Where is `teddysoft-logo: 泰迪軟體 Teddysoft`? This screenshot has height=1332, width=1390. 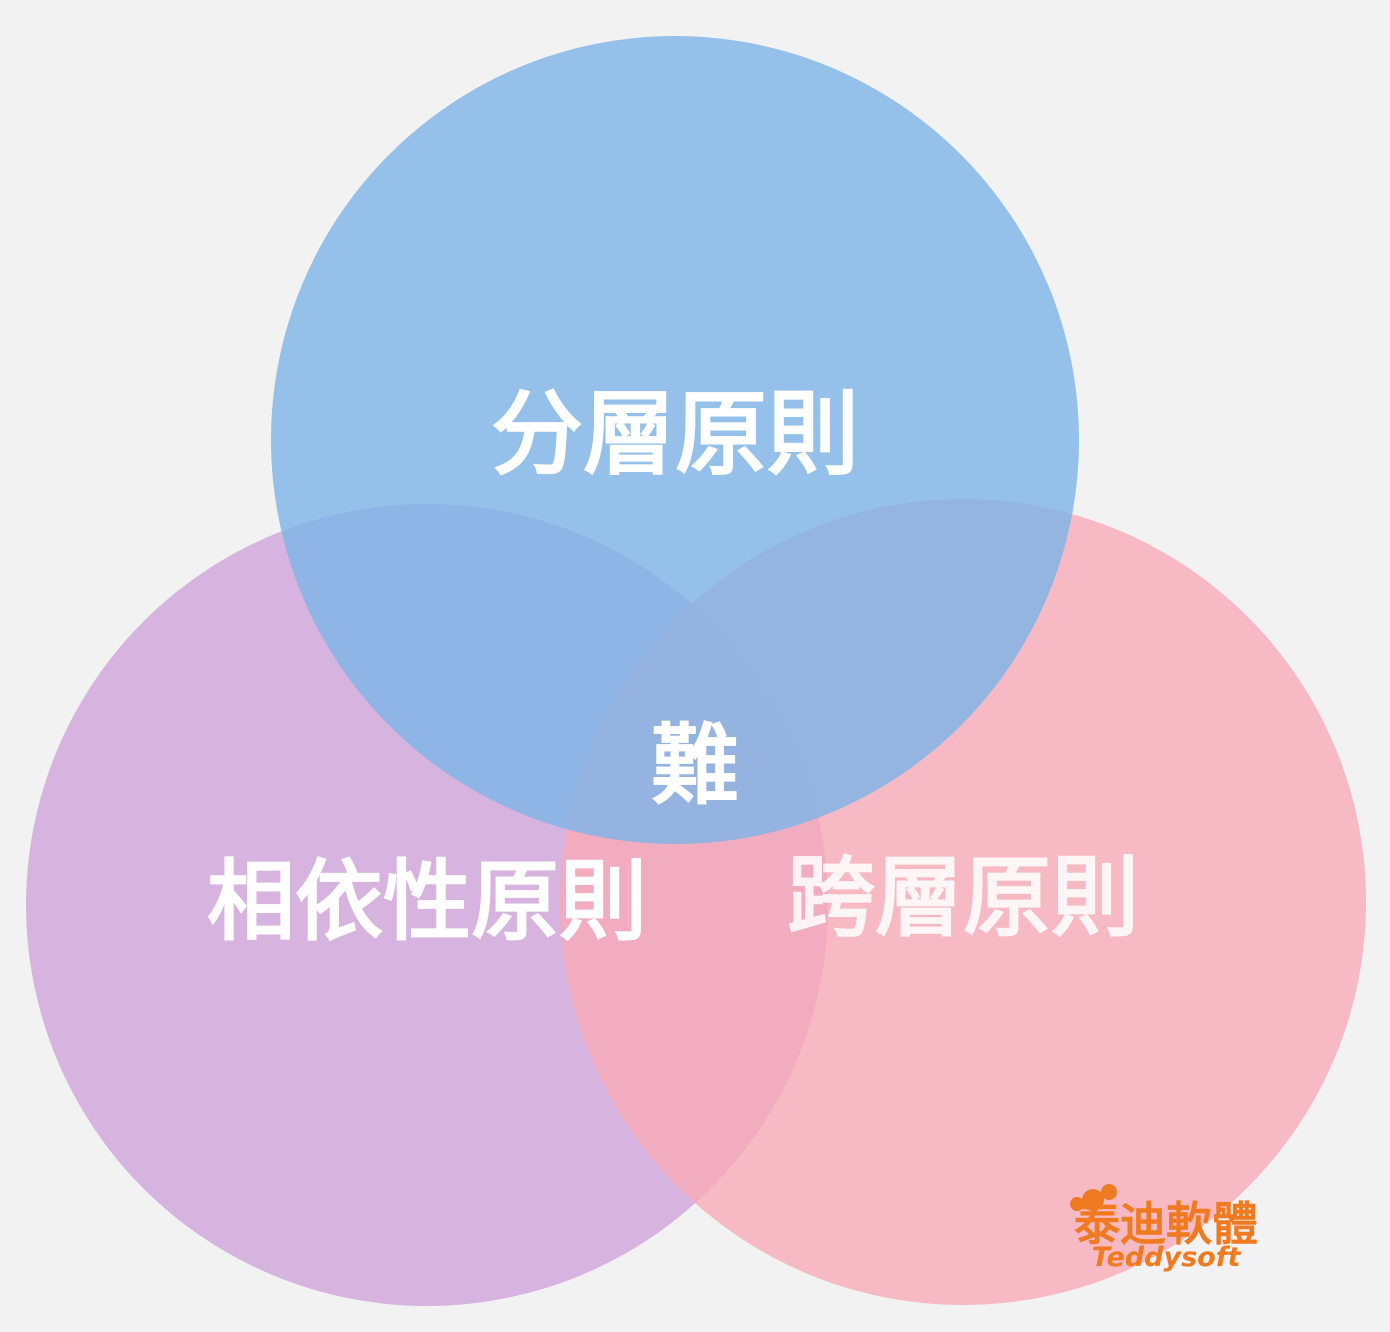 teddysoft-logo: 泰迪軟體 Teddysoft is located at coordinates (1164, 1228).